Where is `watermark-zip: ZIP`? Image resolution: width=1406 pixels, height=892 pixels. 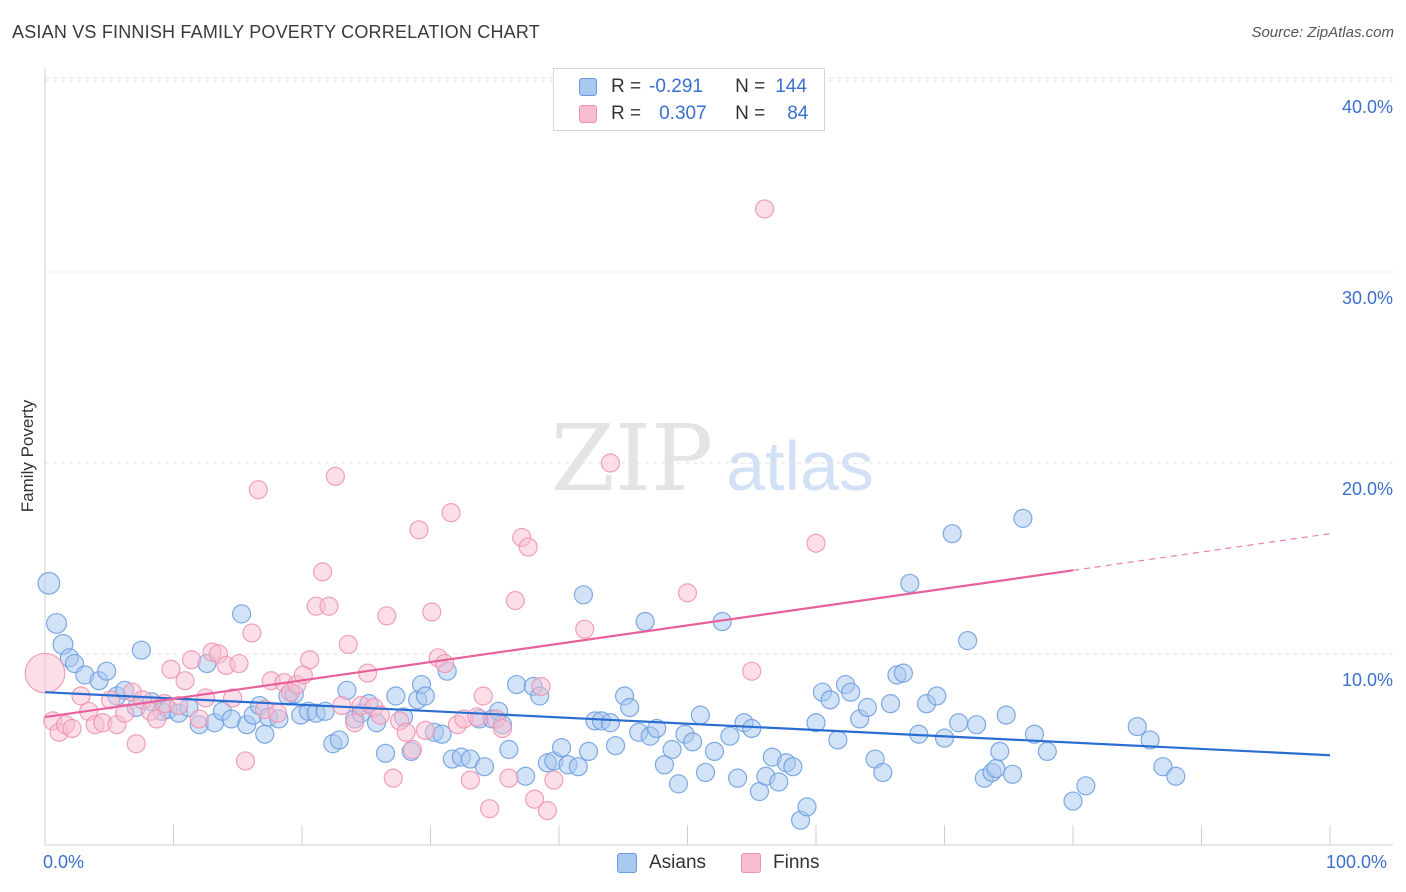
watermark-zip: ZIP is located at coordinates (632, 458).